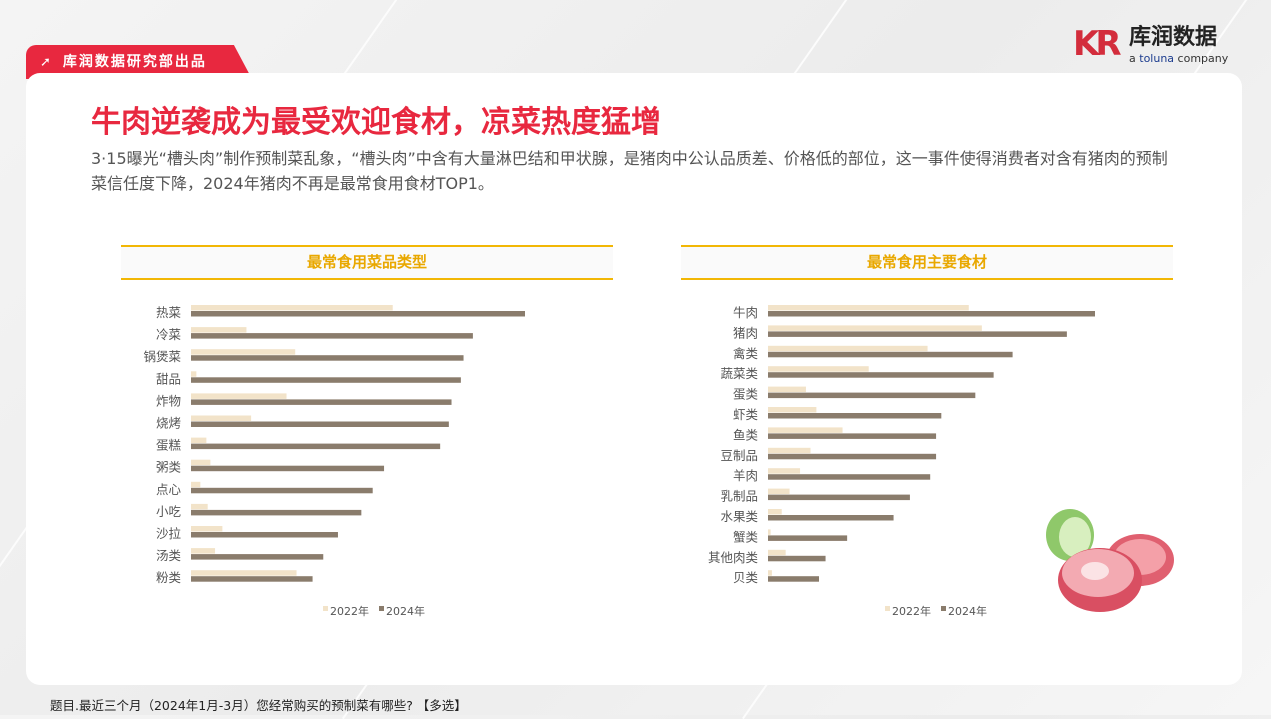 The width and height of the screenshot is (1271, 719). Describe the element at coordinates (775, 512) in the screenshot. I see `bar-2022年-水果类` at that location.